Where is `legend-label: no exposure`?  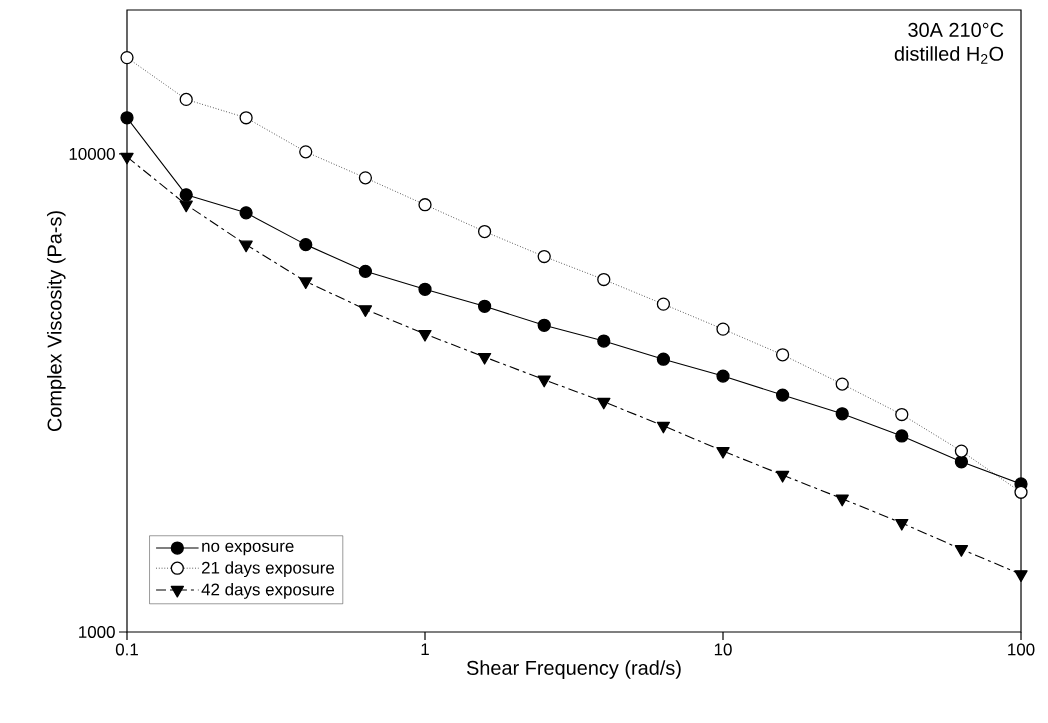 legend-label: no exposure is located at coordinates (248, 549).